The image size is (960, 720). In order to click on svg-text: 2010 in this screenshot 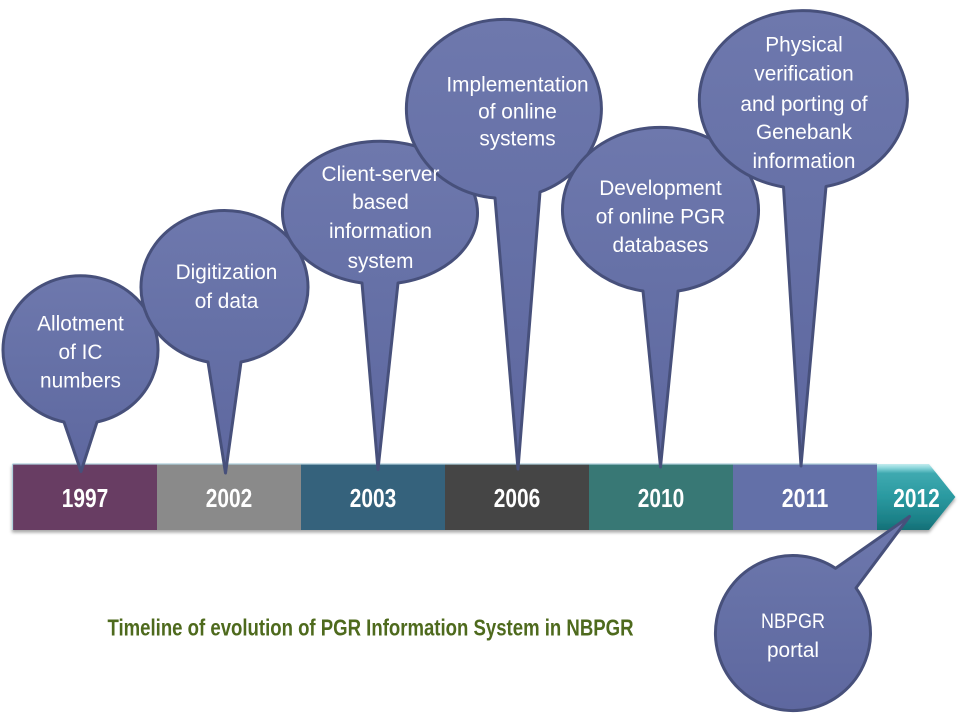, I will do `click(661, 498)`.